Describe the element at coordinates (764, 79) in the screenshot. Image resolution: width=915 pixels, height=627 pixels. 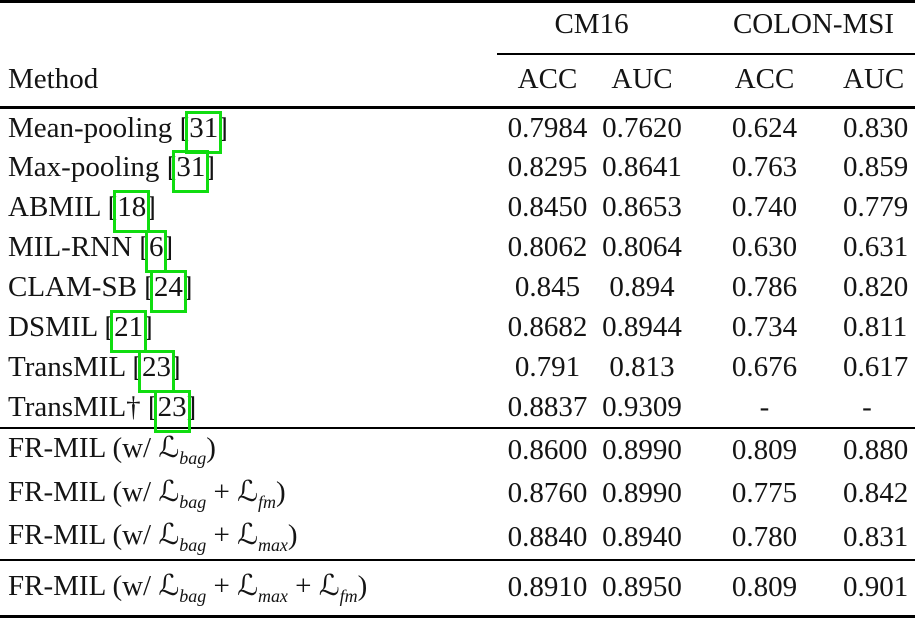
I see `header-colonmsi-acc: ACC` at that location.